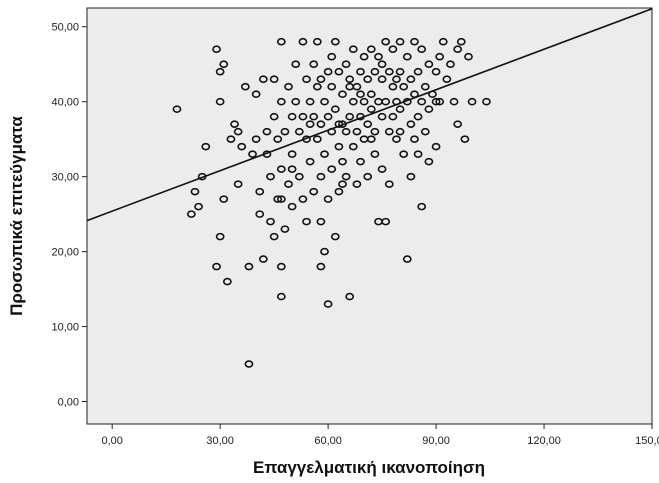 This screenshot has height=483, width=659. What do you see at coordinates (544, 441) in the screenshot?
I see `x-tick-label: 120,00` at bounding box center [544, 441].